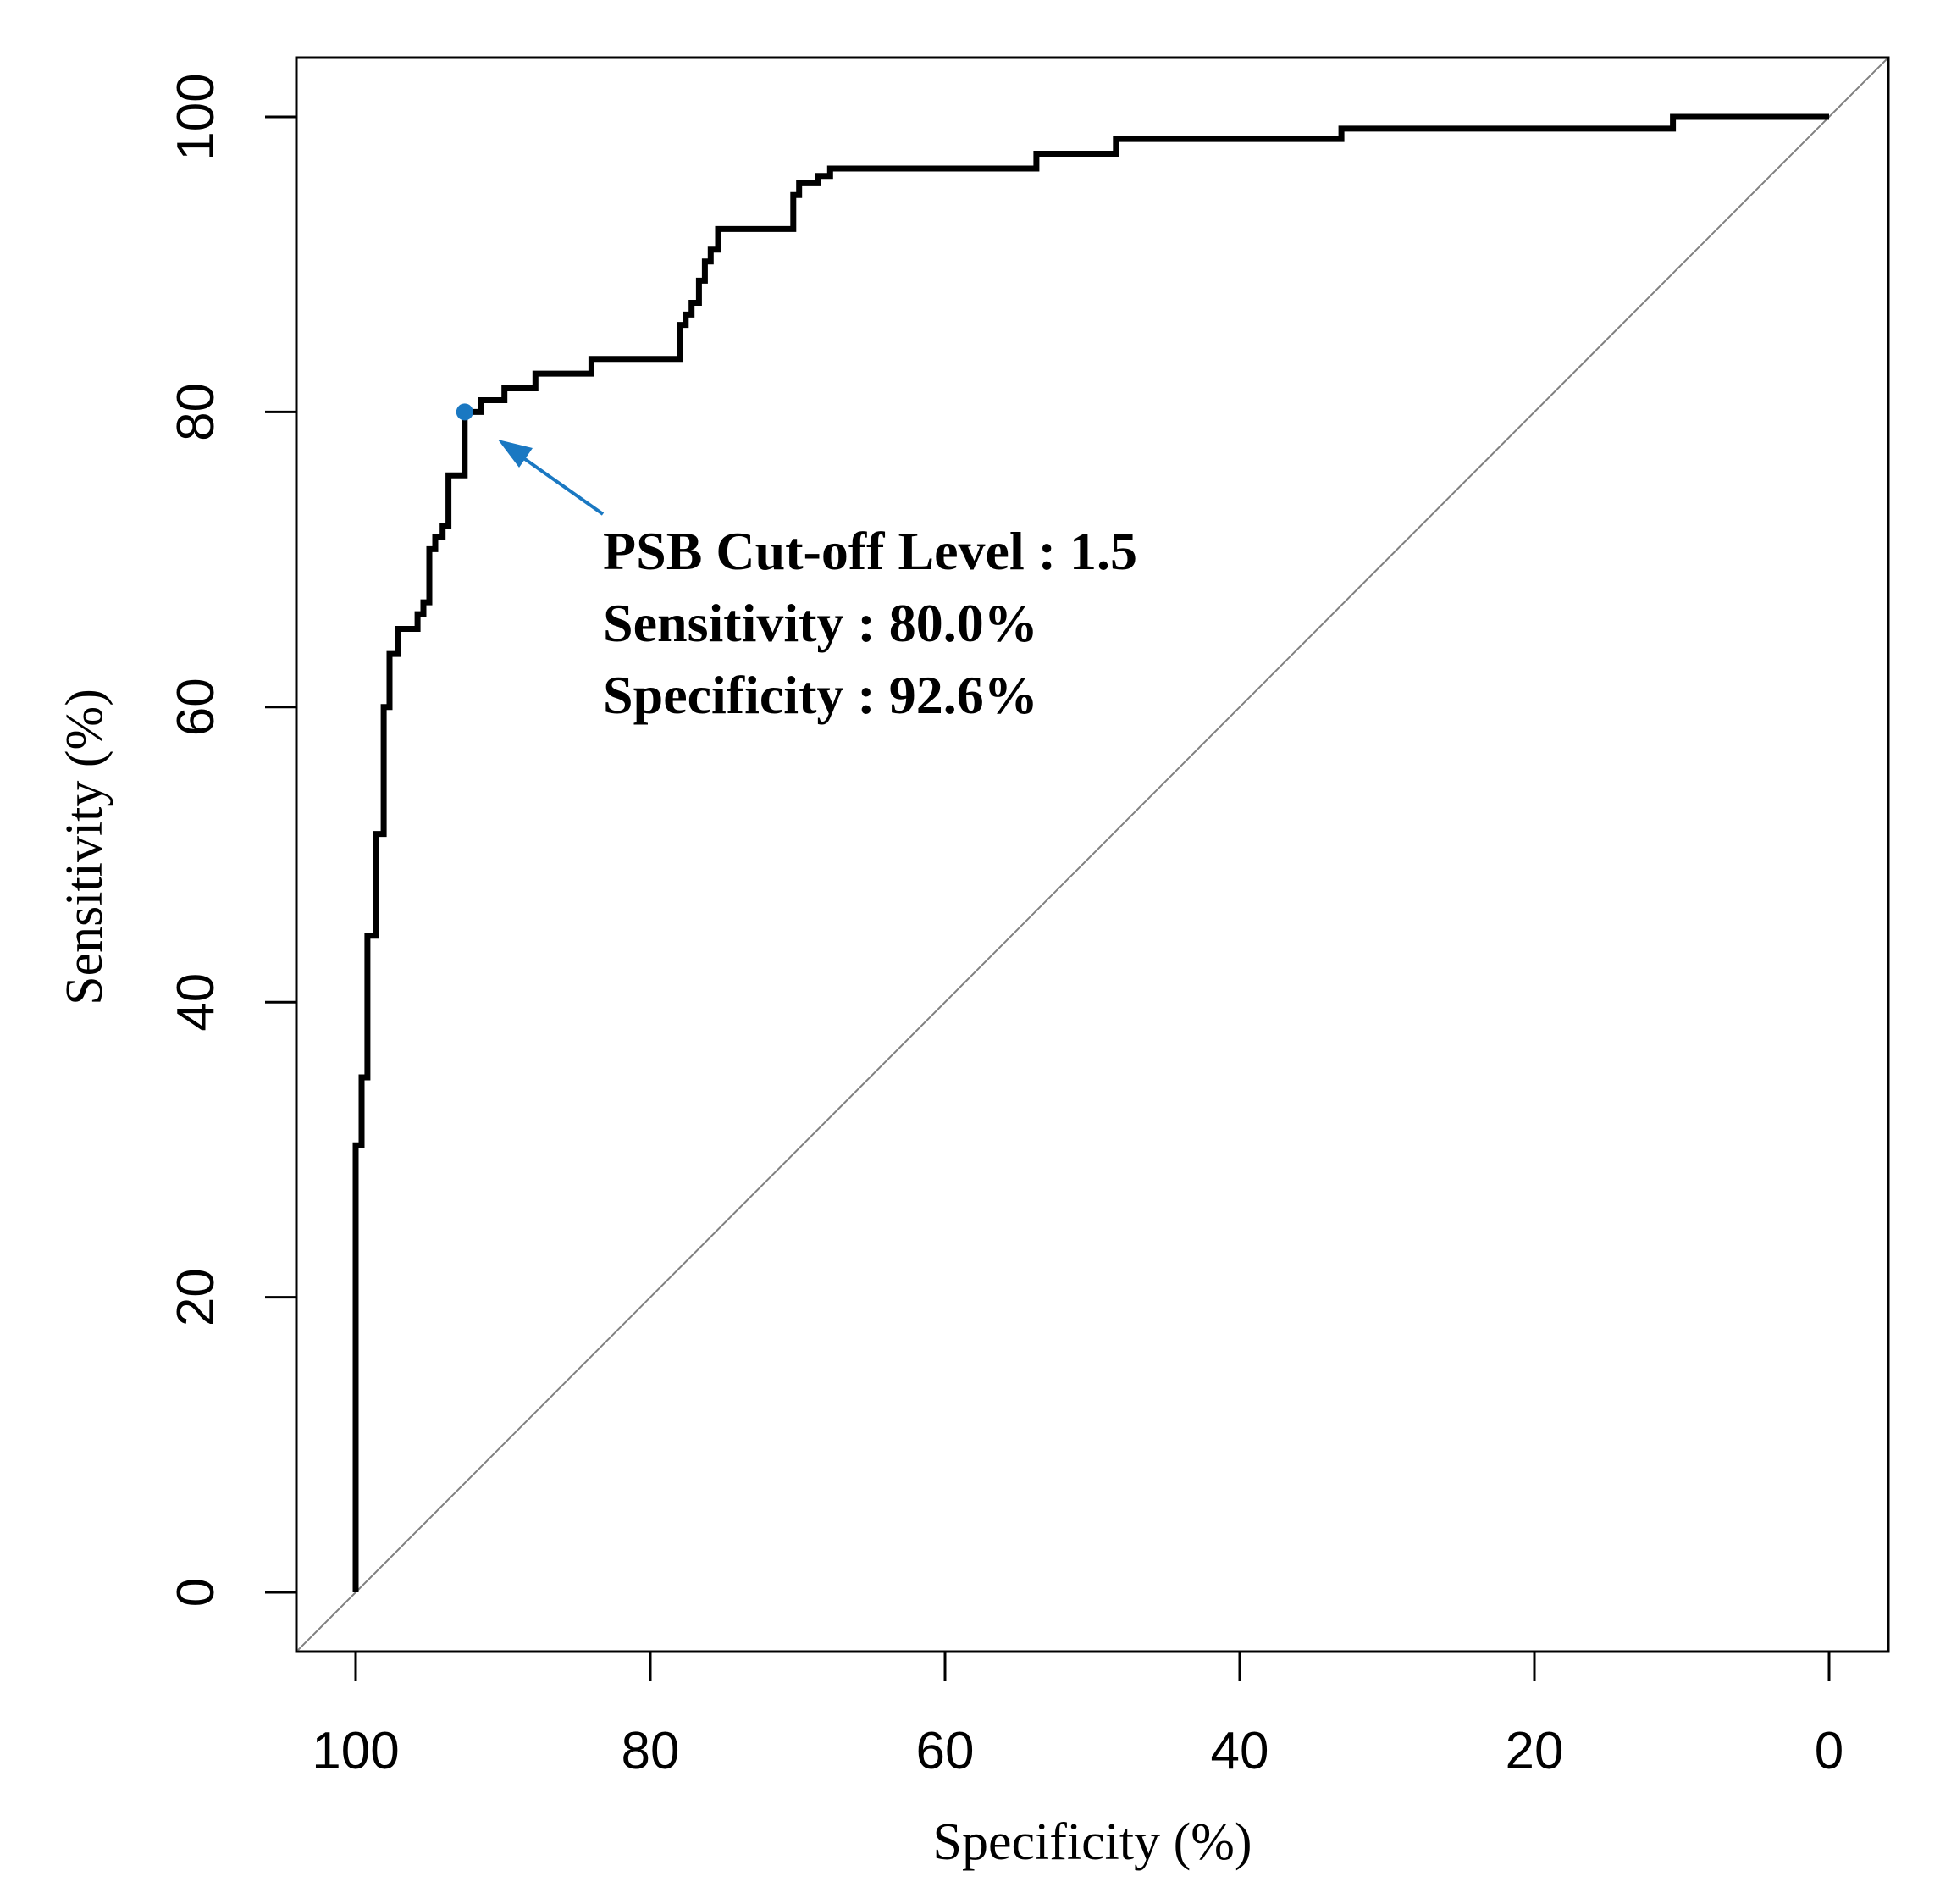 The image size is (1940, 1904). What do you see at coordinates (196, 1593) in the screenshot?
I see `y-tick-label: 0` at bounding box center [196, 1593].